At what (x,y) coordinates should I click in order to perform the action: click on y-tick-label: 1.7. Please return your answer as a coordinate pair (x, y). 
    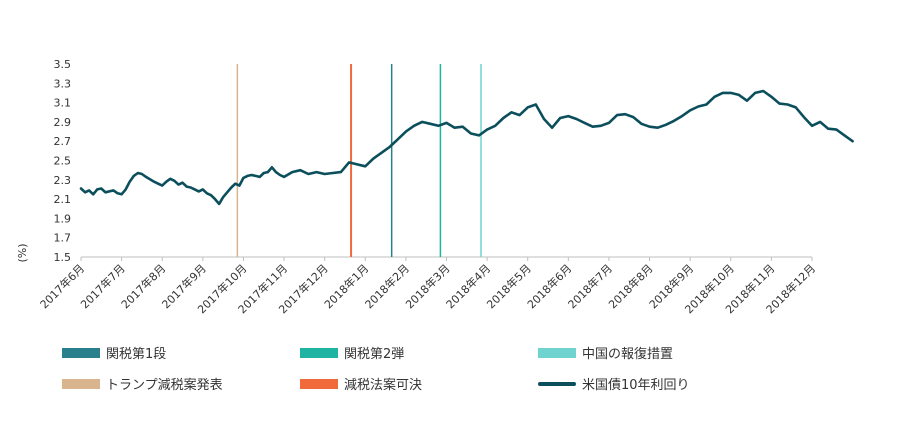
    Looking at the image, I should click on (63, 238).